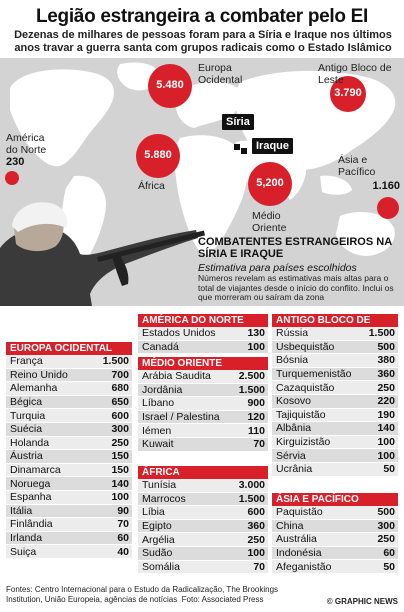 Image resolution: width=404 pixels, height=612 pixels. What do you see at coordinates (26, 429) in the screenshot?
I see `country-name: Suécia` at bounding box center [26, 429].